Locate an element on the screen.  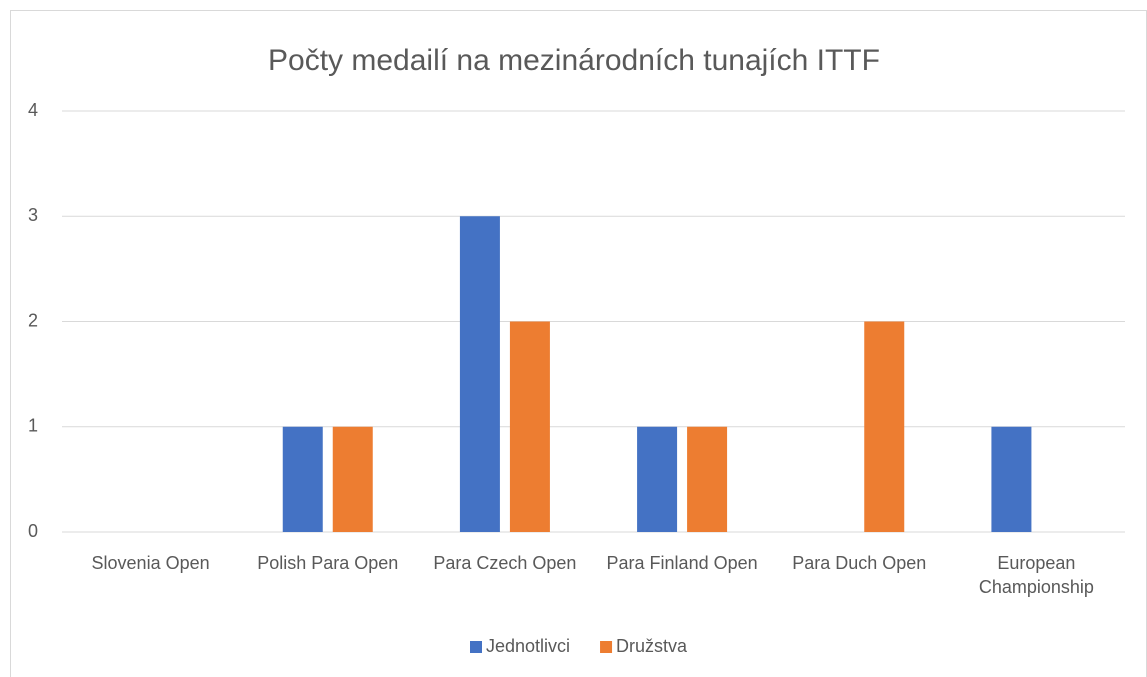
legend-label: Družstva is located at coordinates (652, 646).